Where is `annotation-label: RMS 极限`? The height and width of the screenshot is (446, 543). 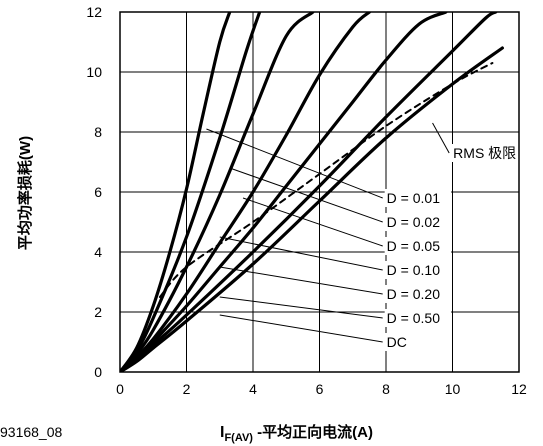 annotation-label: RMS 极限 is located at coordinates (484, 153).